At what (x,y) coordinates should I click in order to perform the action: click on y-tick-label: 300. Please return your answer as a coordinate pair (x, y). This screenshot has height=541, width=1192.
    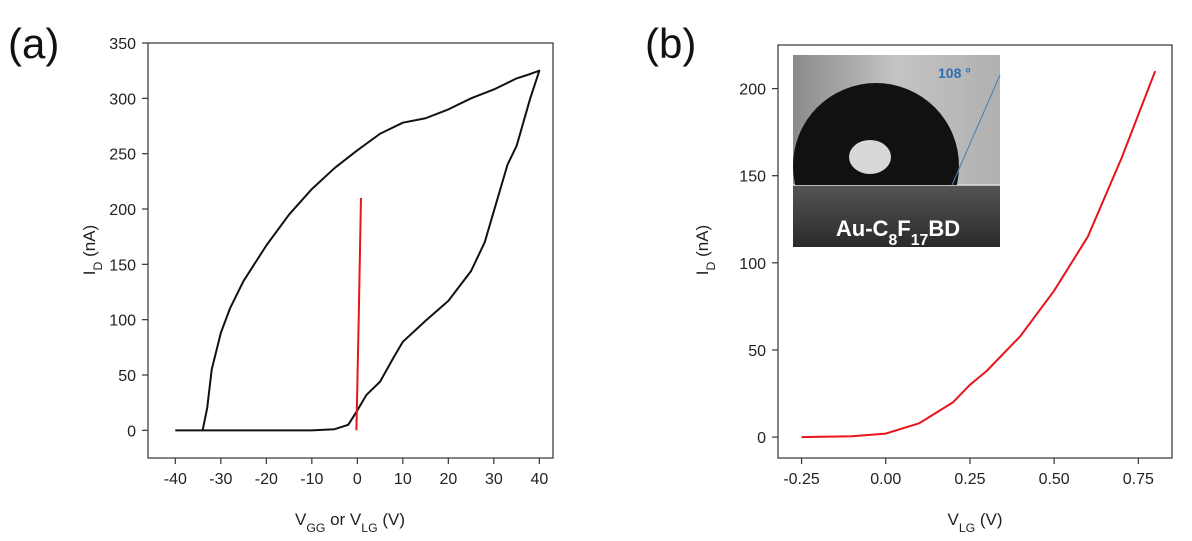
    Looking at the image, I should click on (122, 99).